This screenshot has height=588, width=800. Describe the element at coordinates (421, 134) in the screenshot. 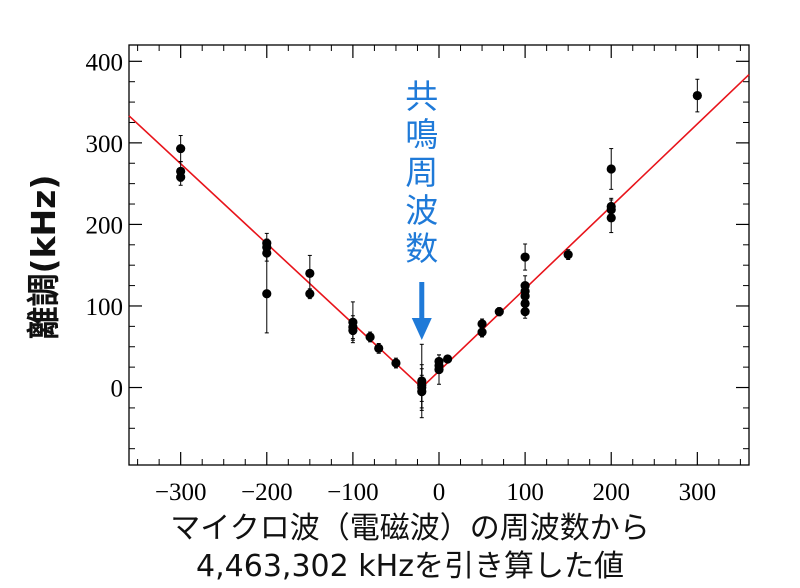

I see `annotation-char: 鳴` at that location.